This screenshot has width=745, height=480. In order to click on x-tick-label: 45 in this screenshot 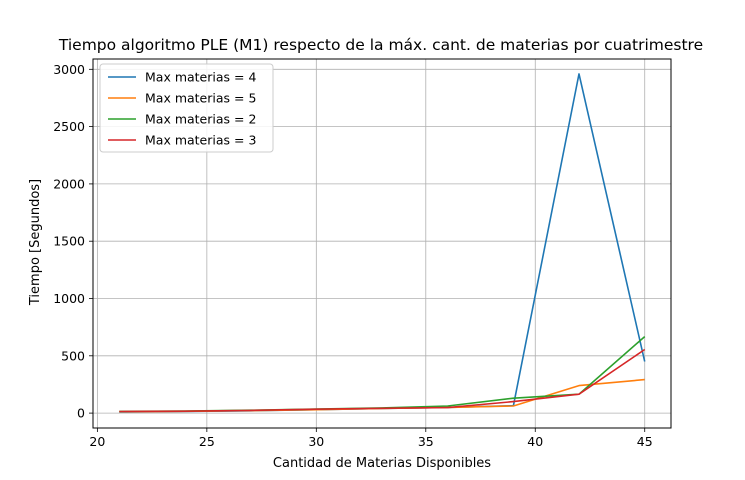, I will do `click(645, 441)`.